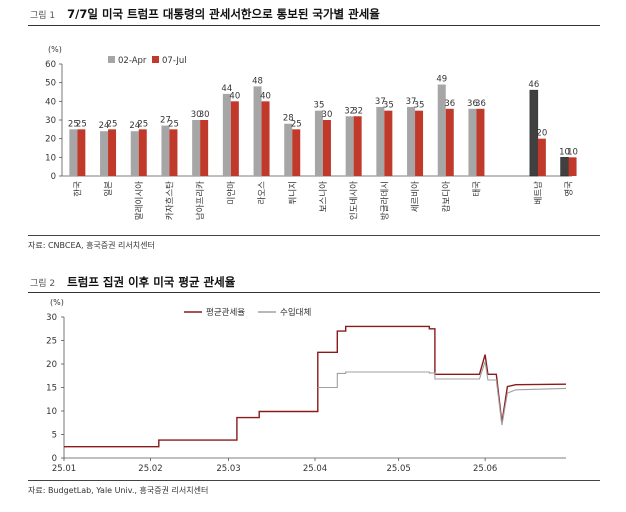 The image size is (626, 512). Describe the element at coordinates (132, 61) in the screenshot. I see `legend-label-02-apr: 02-Apr` at that location.